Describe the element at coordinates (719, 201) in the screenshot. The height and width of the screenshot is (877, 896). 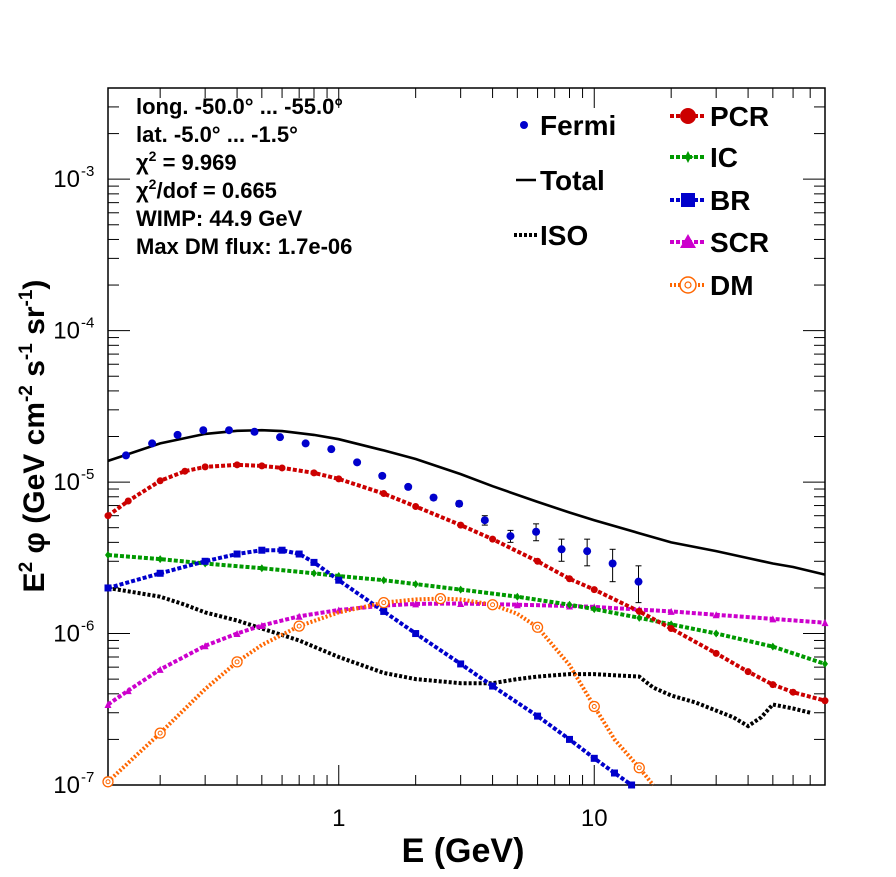
I see `legend-right: PCR IC BR SCR DM` at that location.